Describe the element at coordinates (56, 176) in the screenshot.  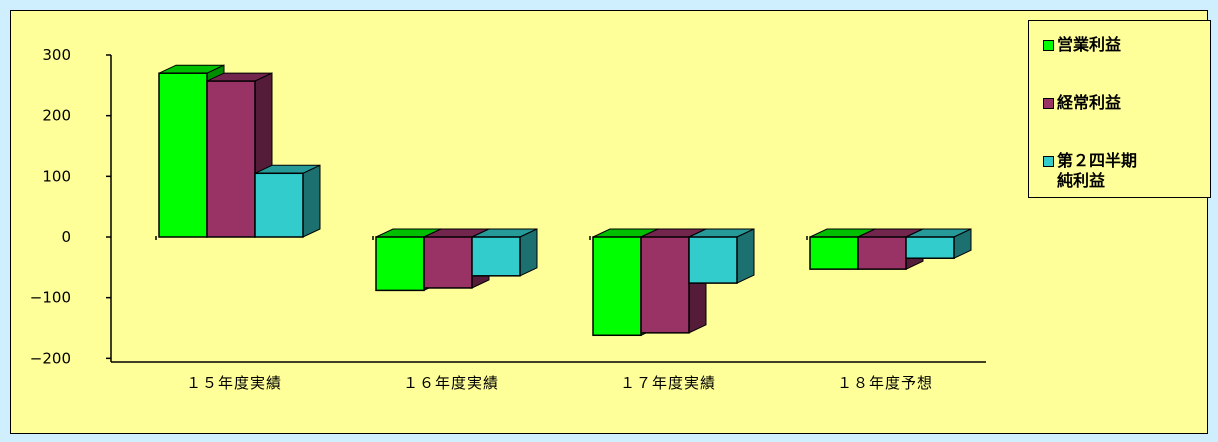
I see `y-tick-label: 100` at that location.